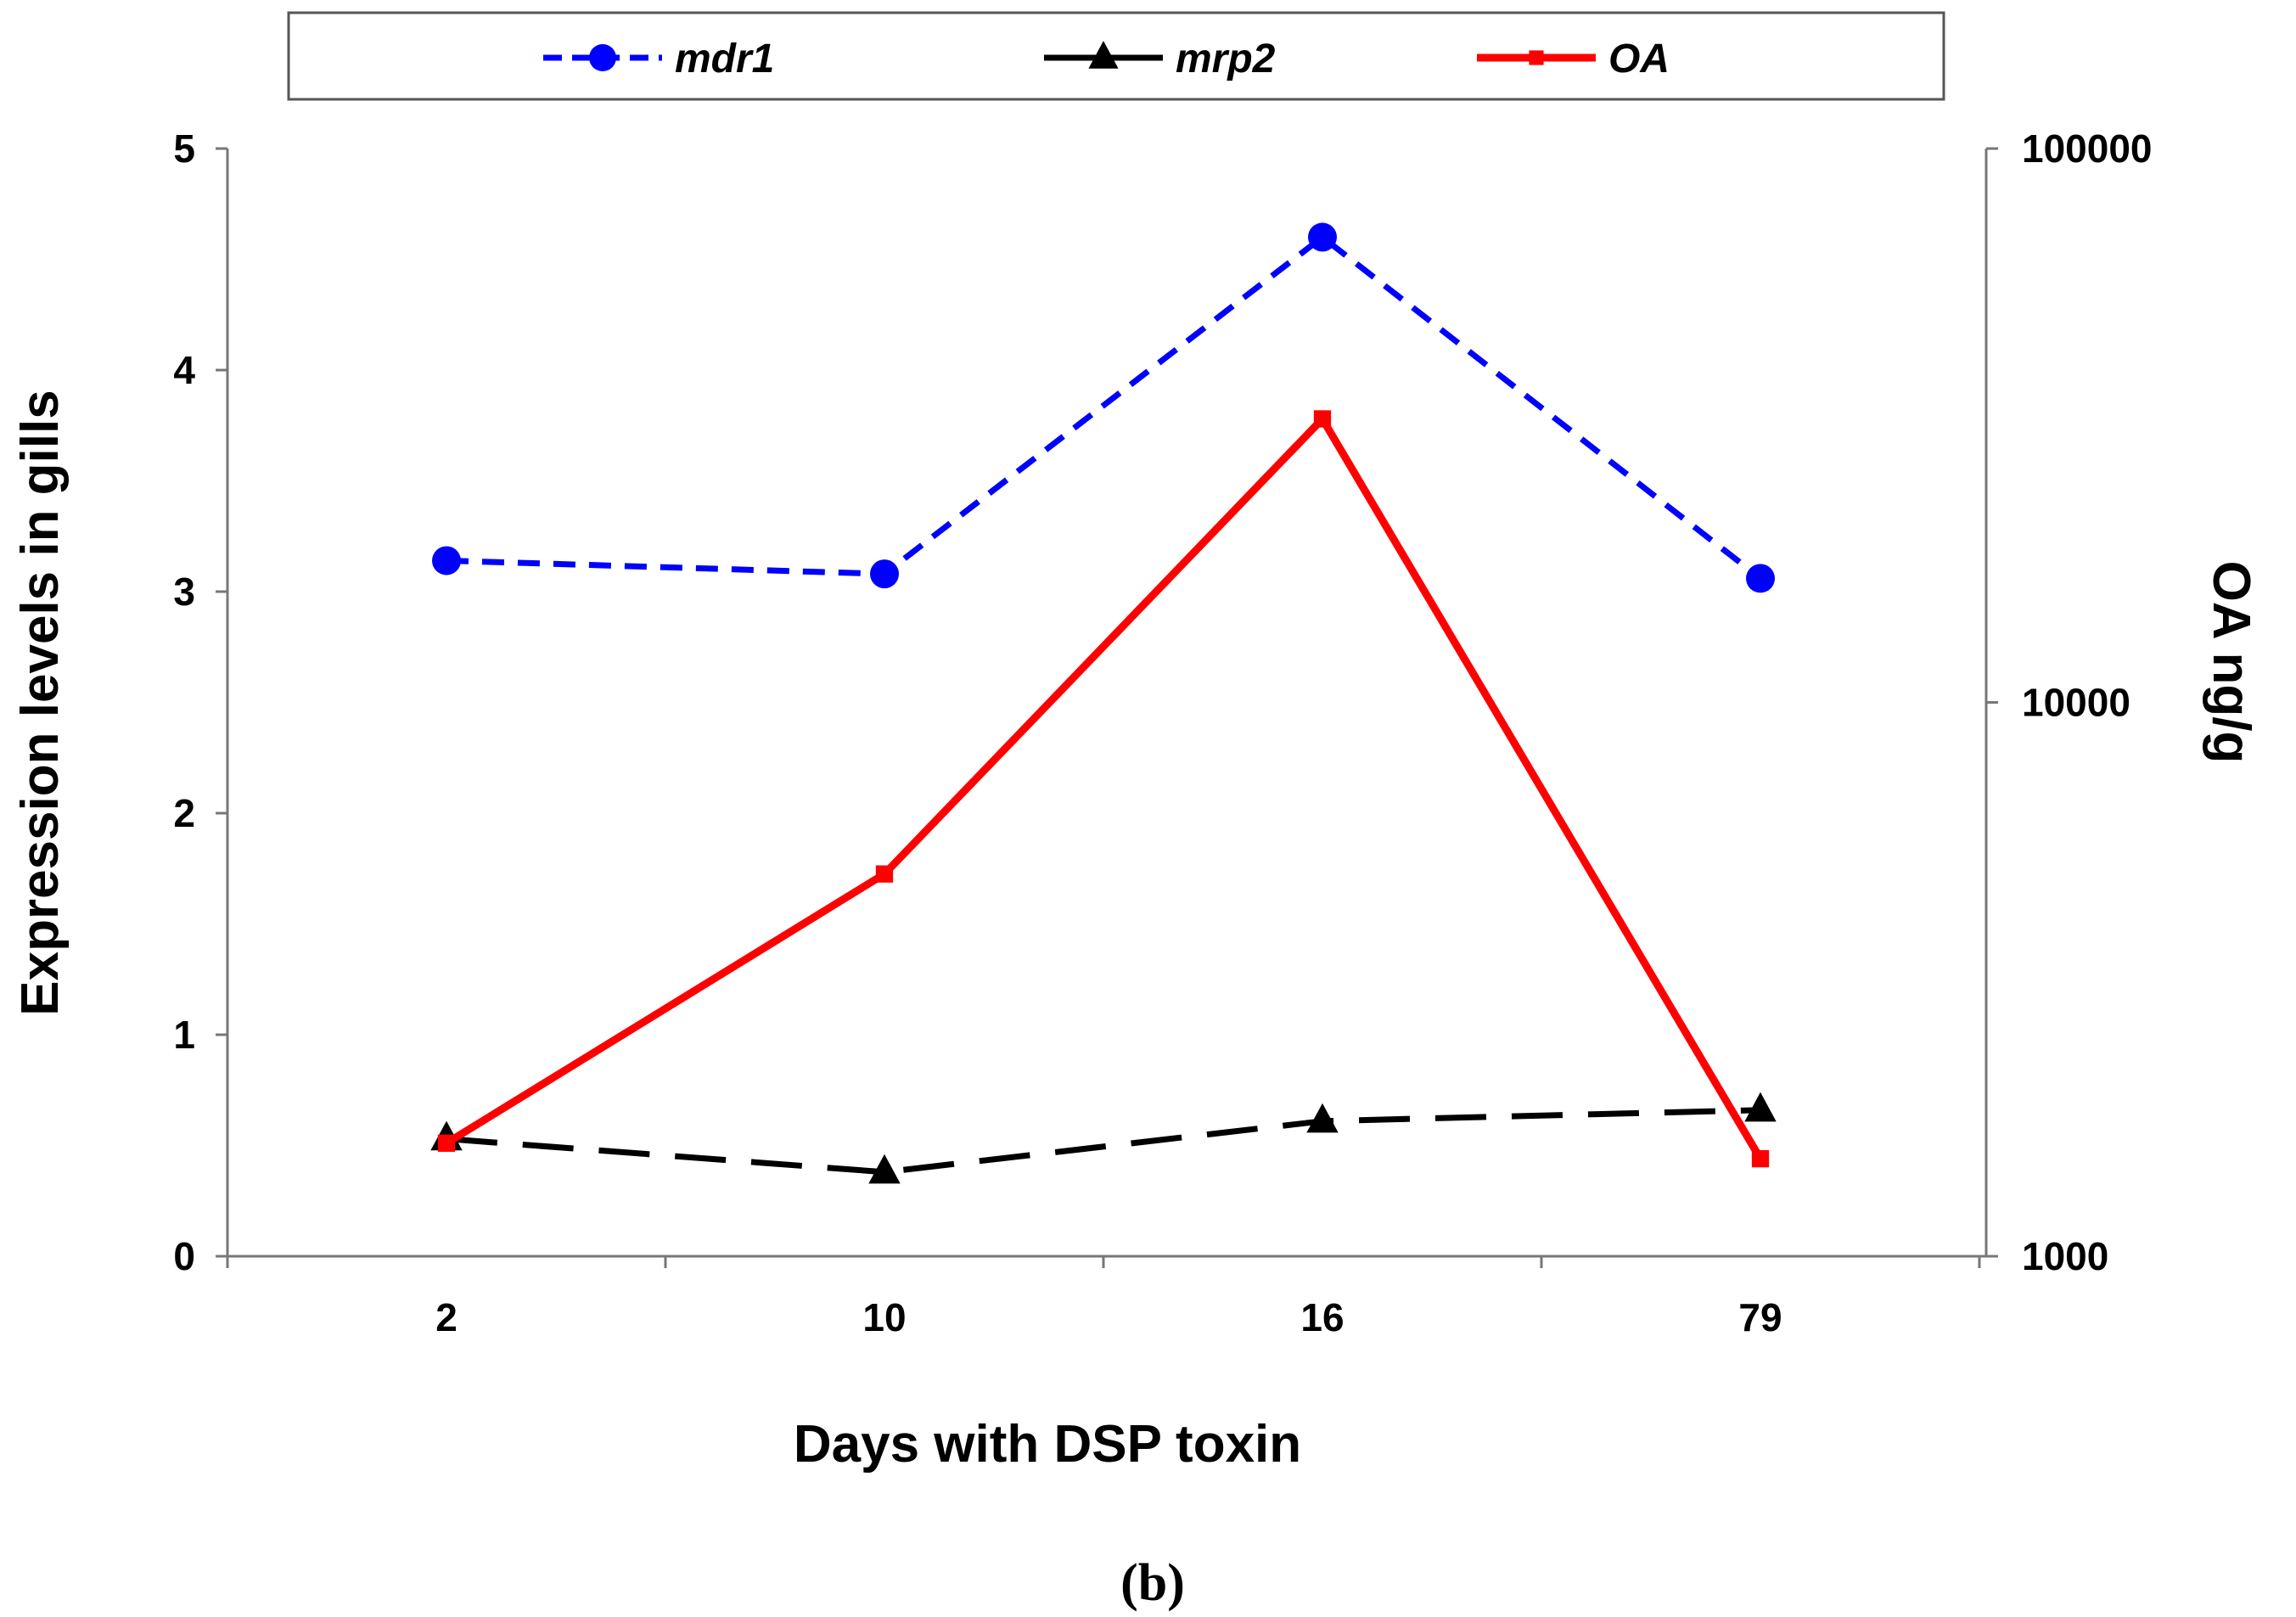 This screenshot has height=1617, width=2296. Describe the element at coordinates (1573, 58) in the screenshot. I see `legend-item-OA: OA` at that location.